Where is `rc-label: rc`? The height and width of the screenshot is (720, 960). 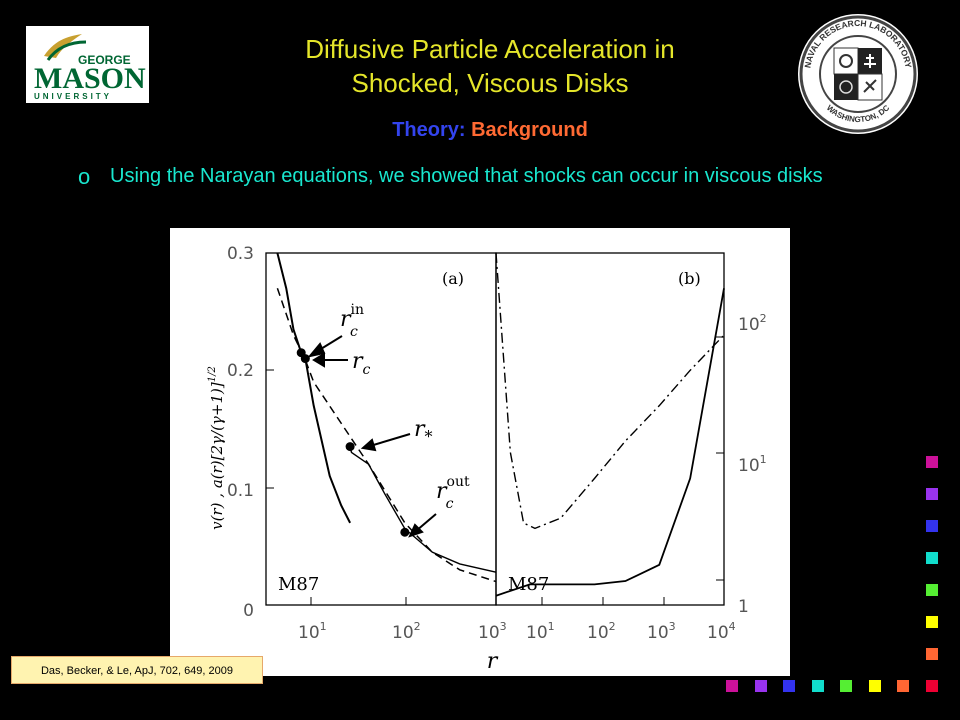
rc-label: rc is located at coordinates (361, 363).